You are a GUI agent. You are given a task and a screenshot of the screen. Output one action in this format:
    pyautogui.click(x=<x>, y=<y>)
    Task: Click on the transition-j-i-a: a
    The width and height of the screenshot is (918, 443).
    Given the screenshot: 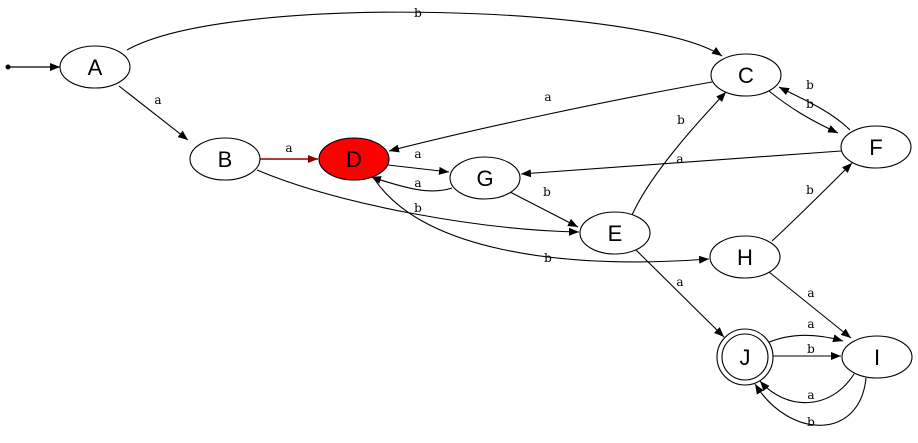 What is the action you would take?
    pyautogui.click(x=805, y=330)
    